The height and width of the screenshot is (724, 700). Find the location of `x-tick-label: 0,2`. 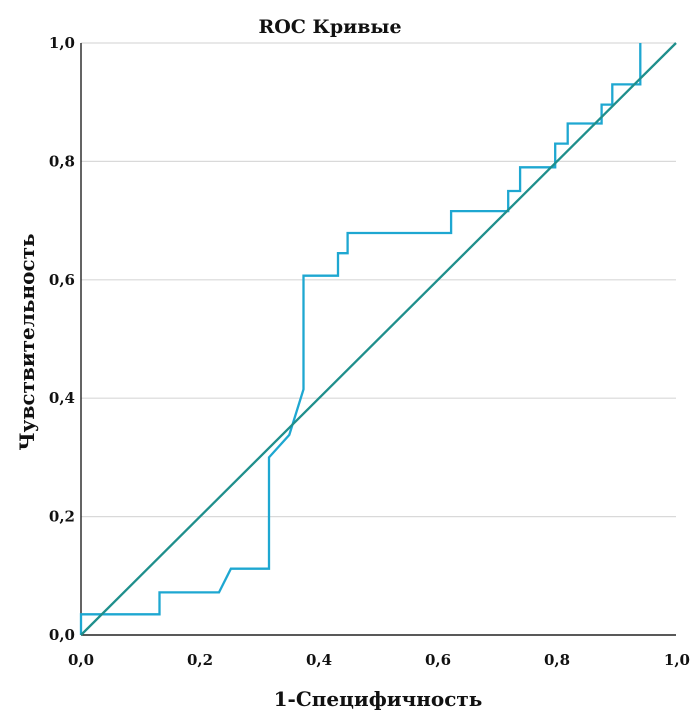

x-tick-label: 0,2 is located at coordinates (200, 660).